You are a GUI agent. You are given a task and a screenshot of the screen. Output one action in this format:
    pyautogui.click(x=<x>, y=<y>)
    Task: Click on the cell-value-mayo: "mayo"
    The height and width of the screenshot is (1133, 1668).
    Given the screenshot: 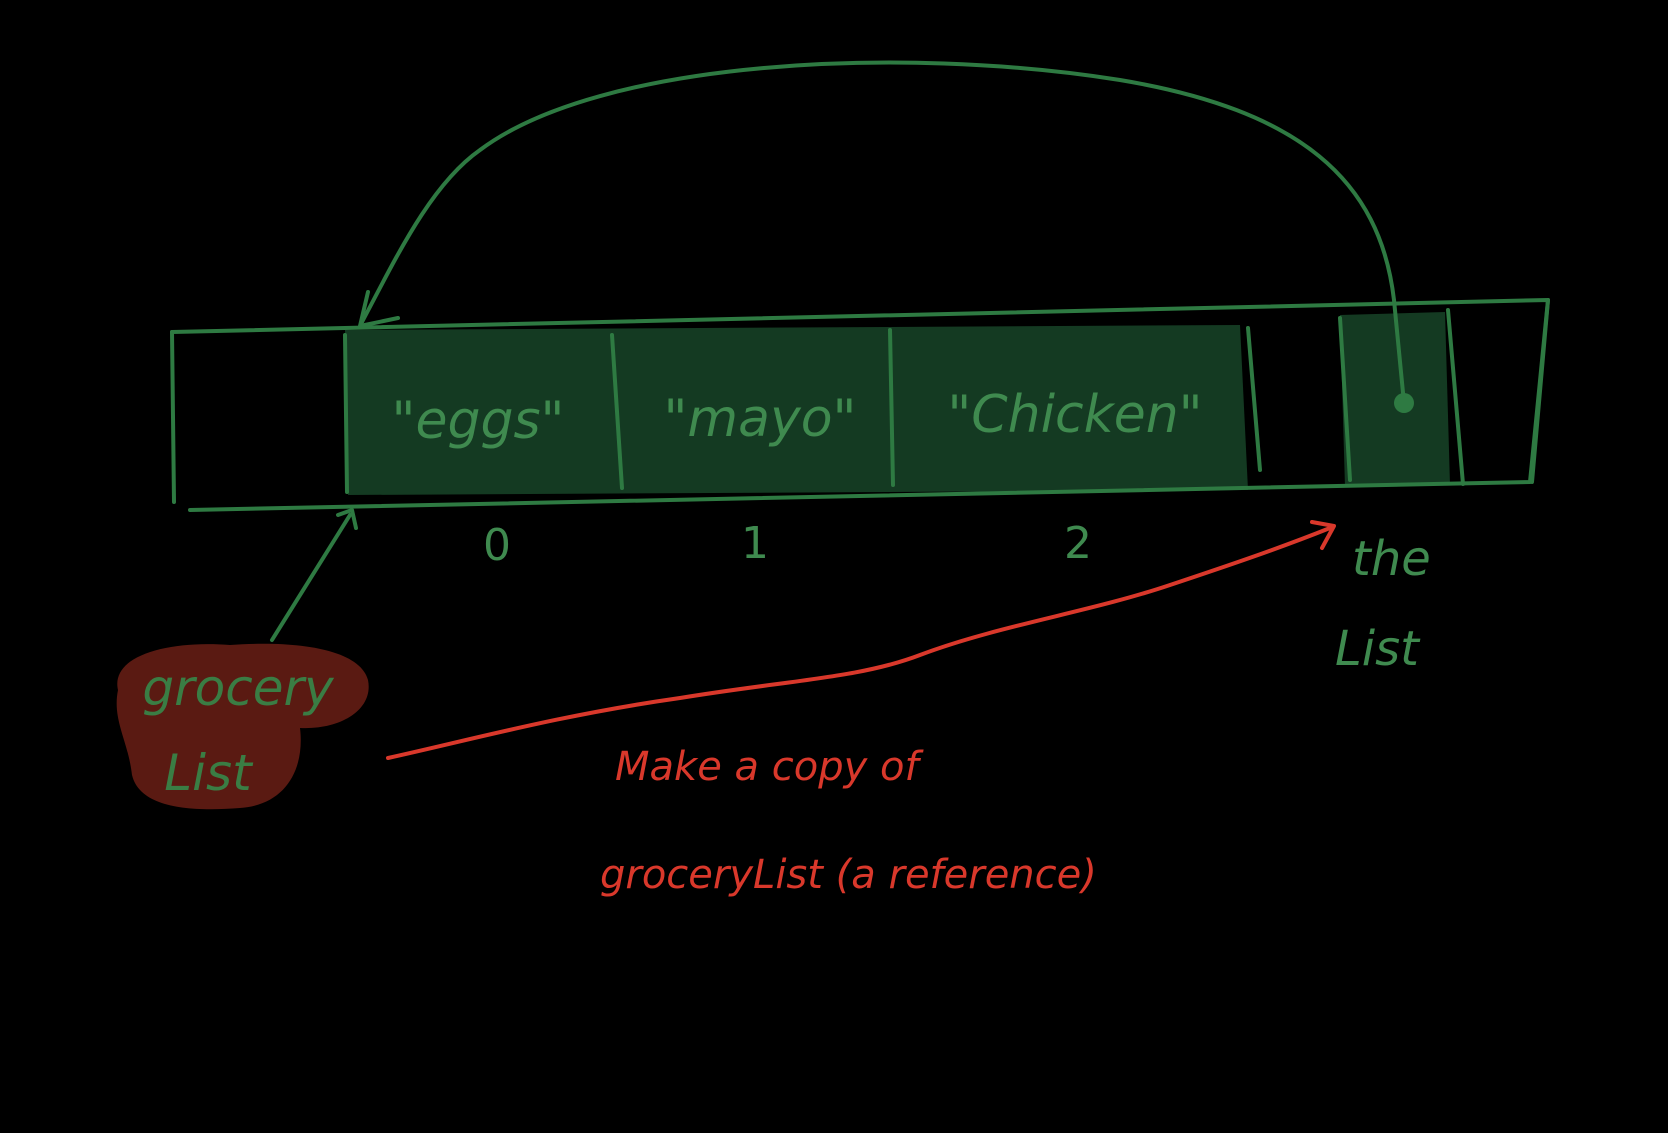 What is the action you would take?
    pyautogui.click(x=760, y=419)
    